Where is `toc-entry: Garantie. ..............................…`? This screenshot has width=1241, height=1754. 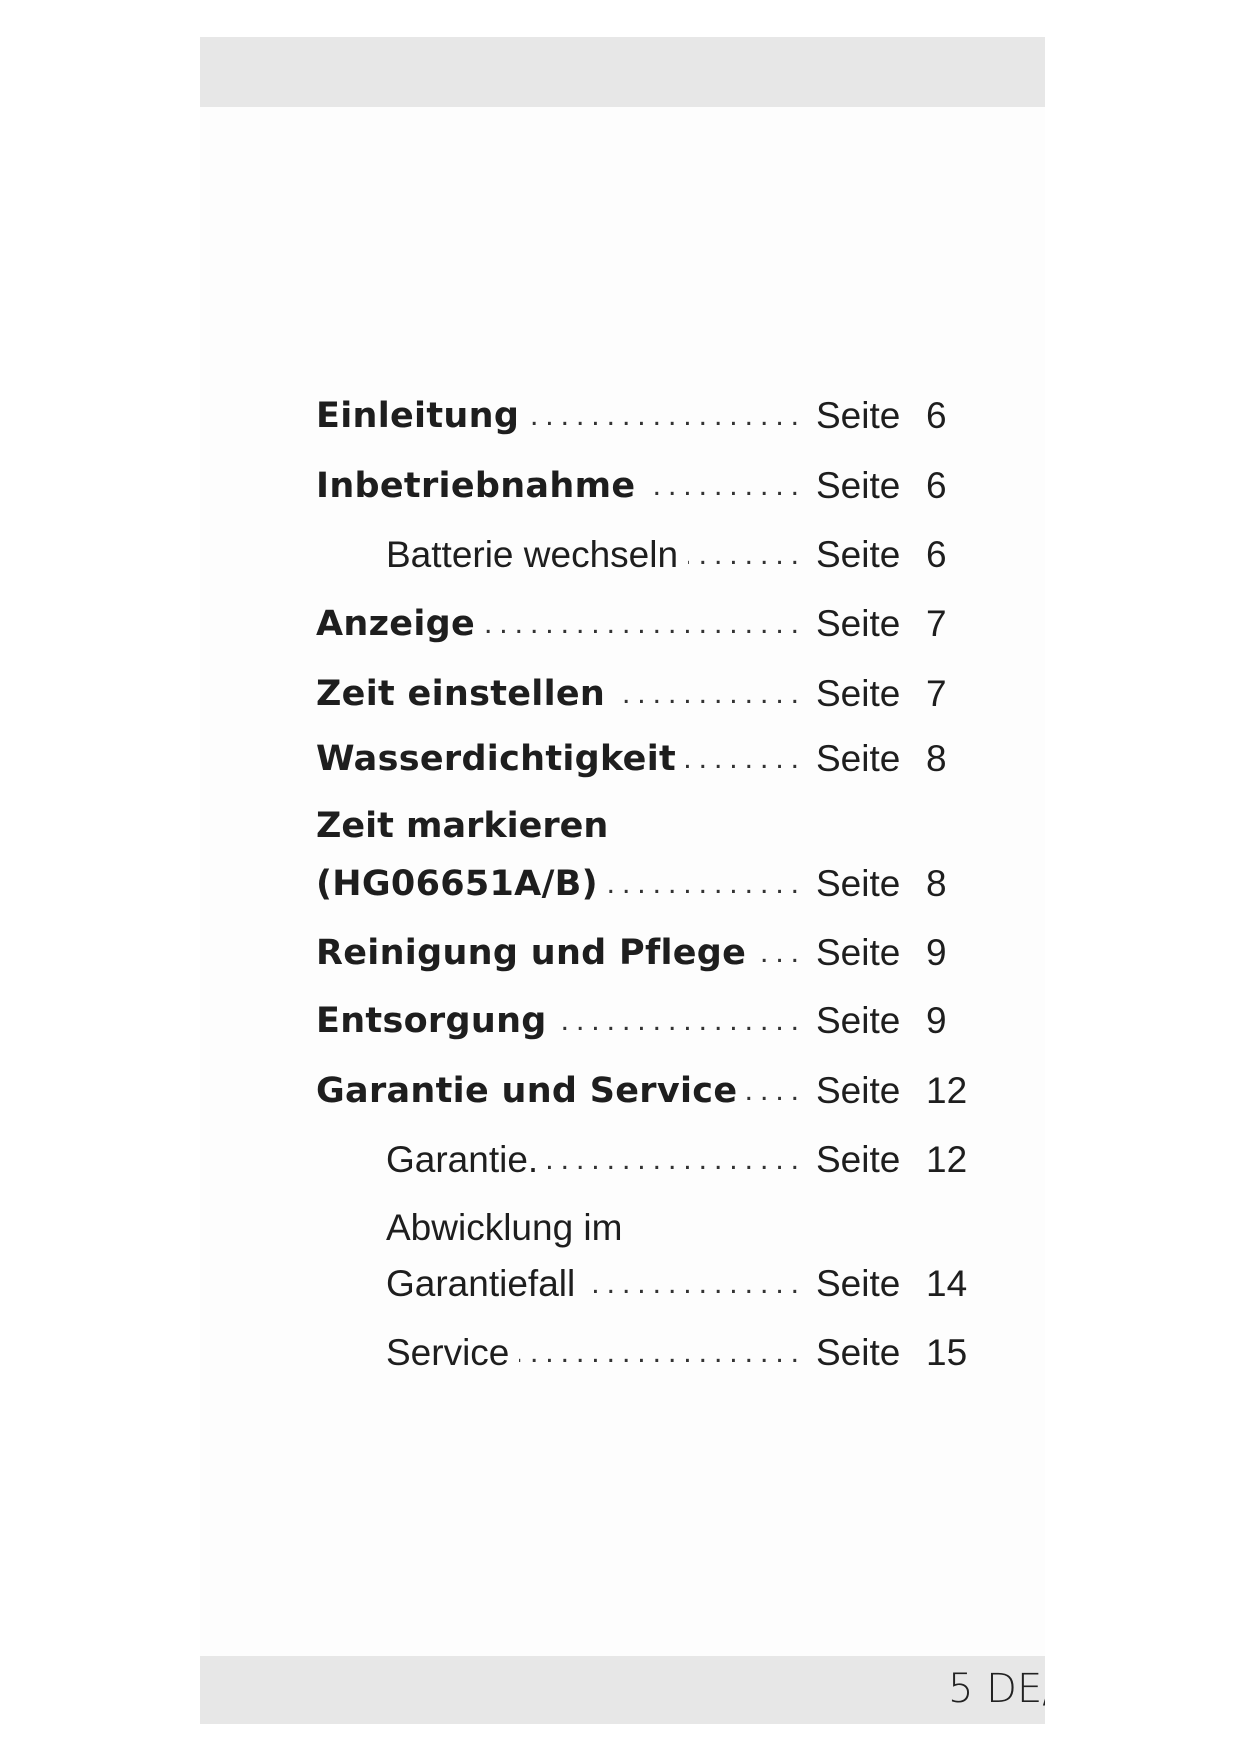 toc-entry: Garantie. ..............................… is located at coordinates (686, 1160).